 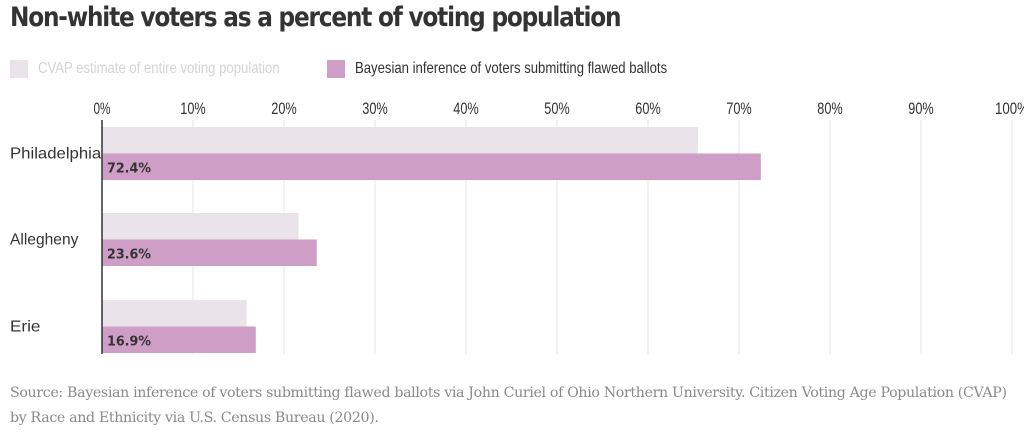 I want to click on legend-swatch-cvap, so click(x=19, y=69).